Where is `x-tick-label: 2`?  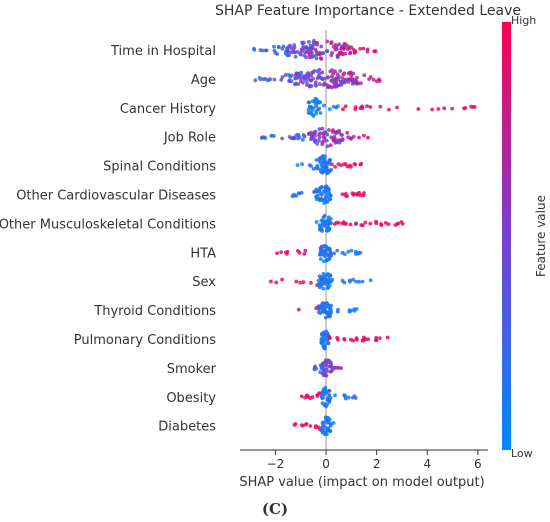 x-tick-label: 2 is located at coordinates (377, 464).